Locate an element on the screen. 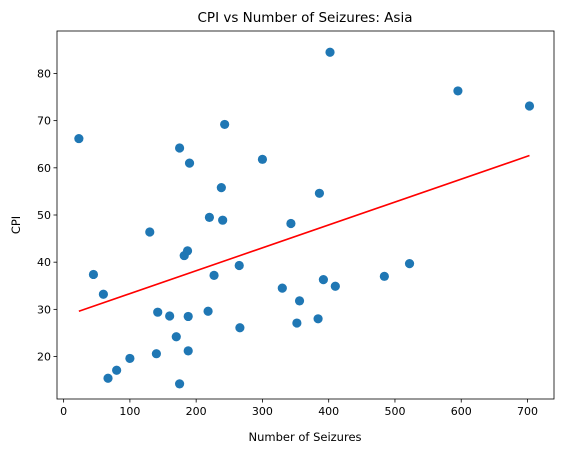 This screenshot has width=563, height=453. y-tick-label: 30 is located at coordinates (44, 309).